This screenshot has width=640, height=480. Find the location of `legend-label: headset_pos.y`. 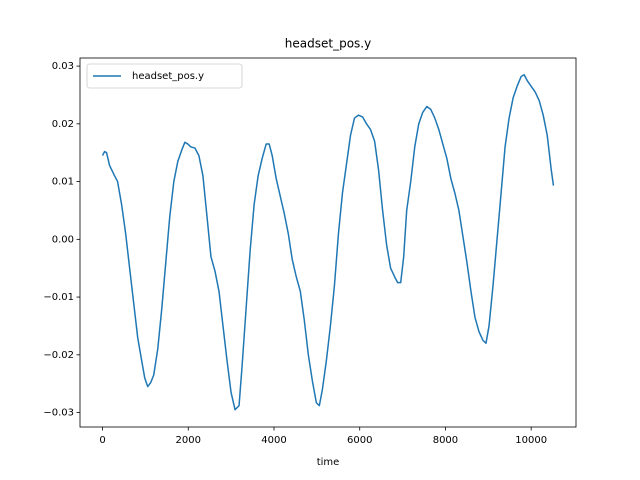

legend-label: headset_pos.y is located at coordinates (168, 76).